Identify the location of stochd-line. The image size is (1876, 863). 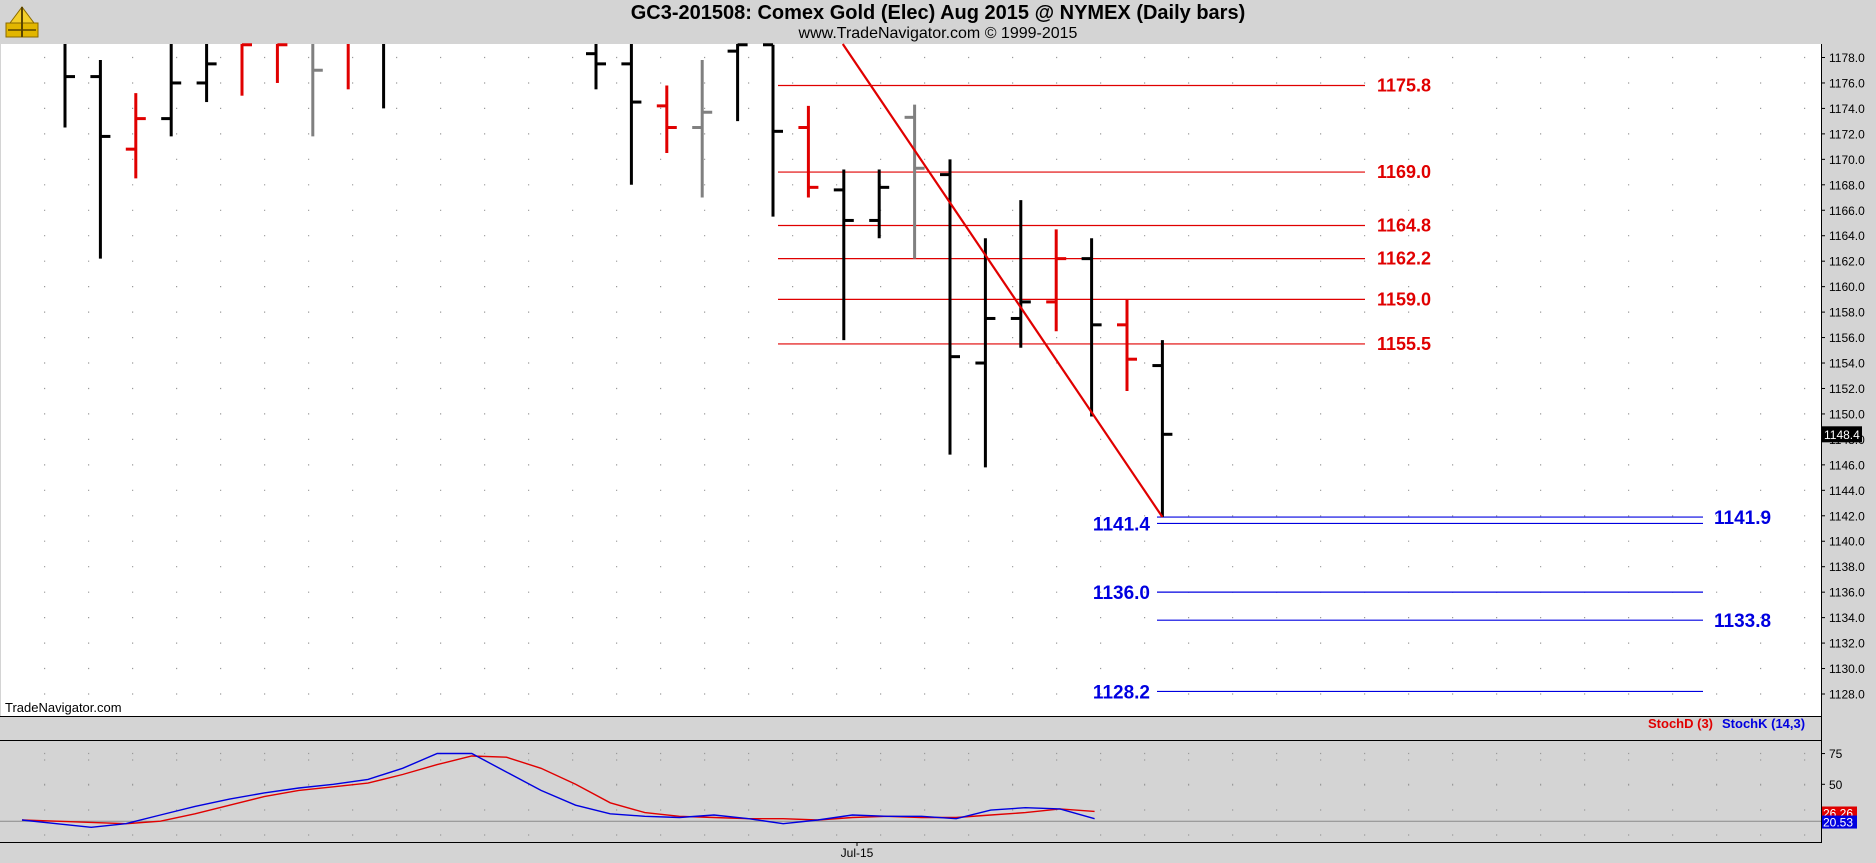
(558, 790).